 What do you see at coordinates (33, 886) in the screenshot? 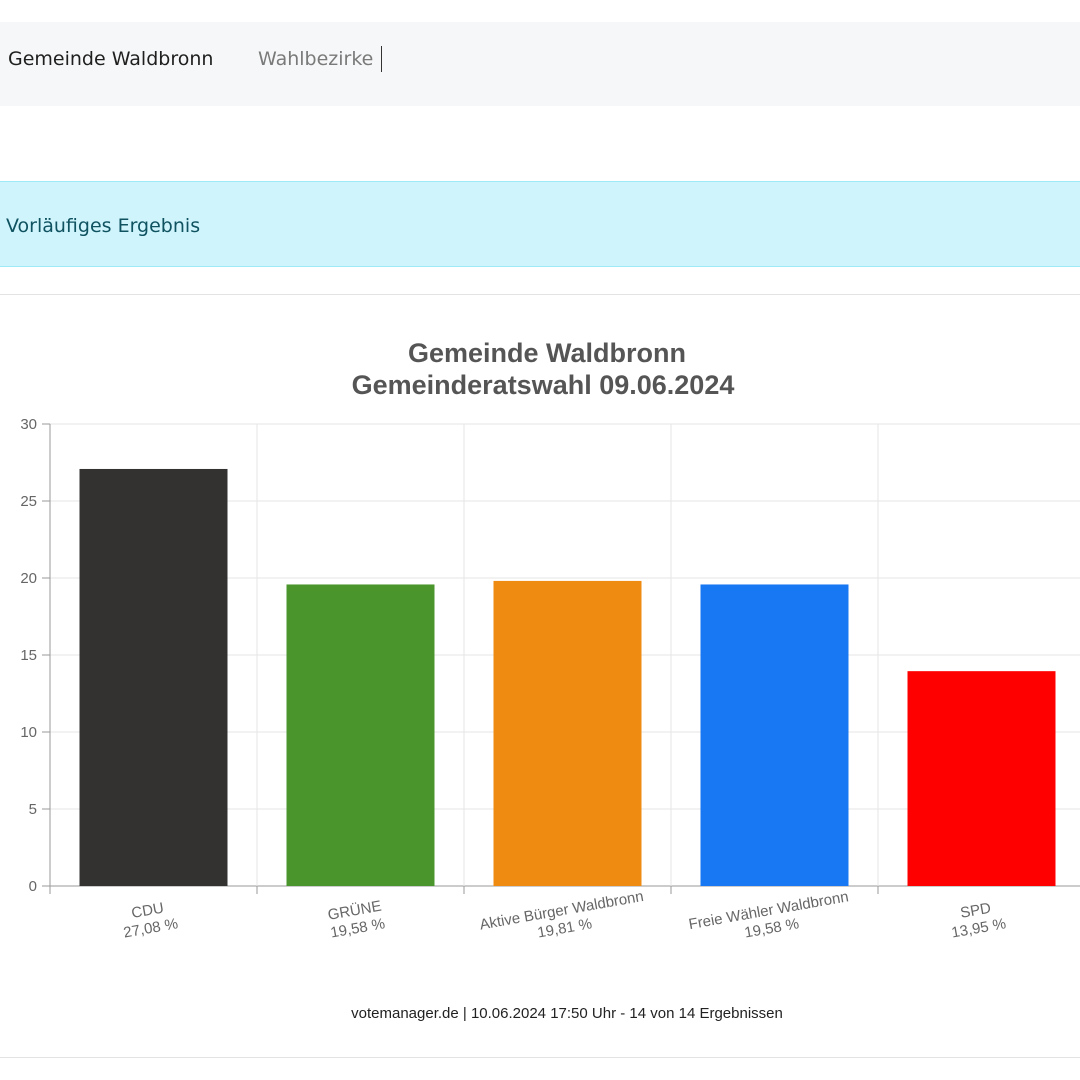
I see `y-tick-label: 0` at bounding box center [33, 886].